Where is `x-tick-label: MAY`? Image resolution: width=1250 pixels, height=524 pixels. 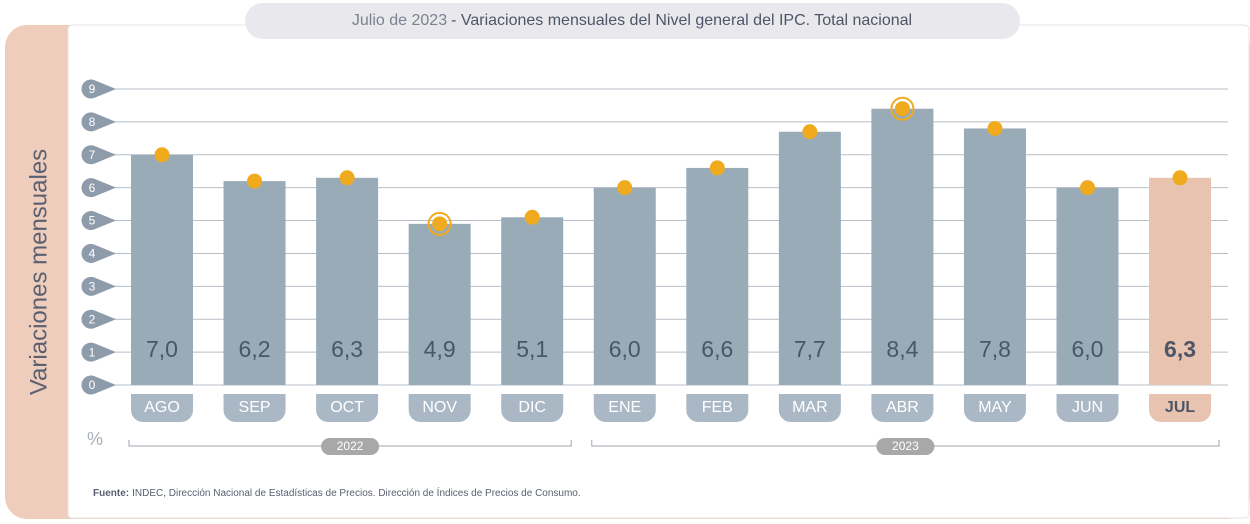
x-tick-label: MAY is located at coordinates (995, 407).